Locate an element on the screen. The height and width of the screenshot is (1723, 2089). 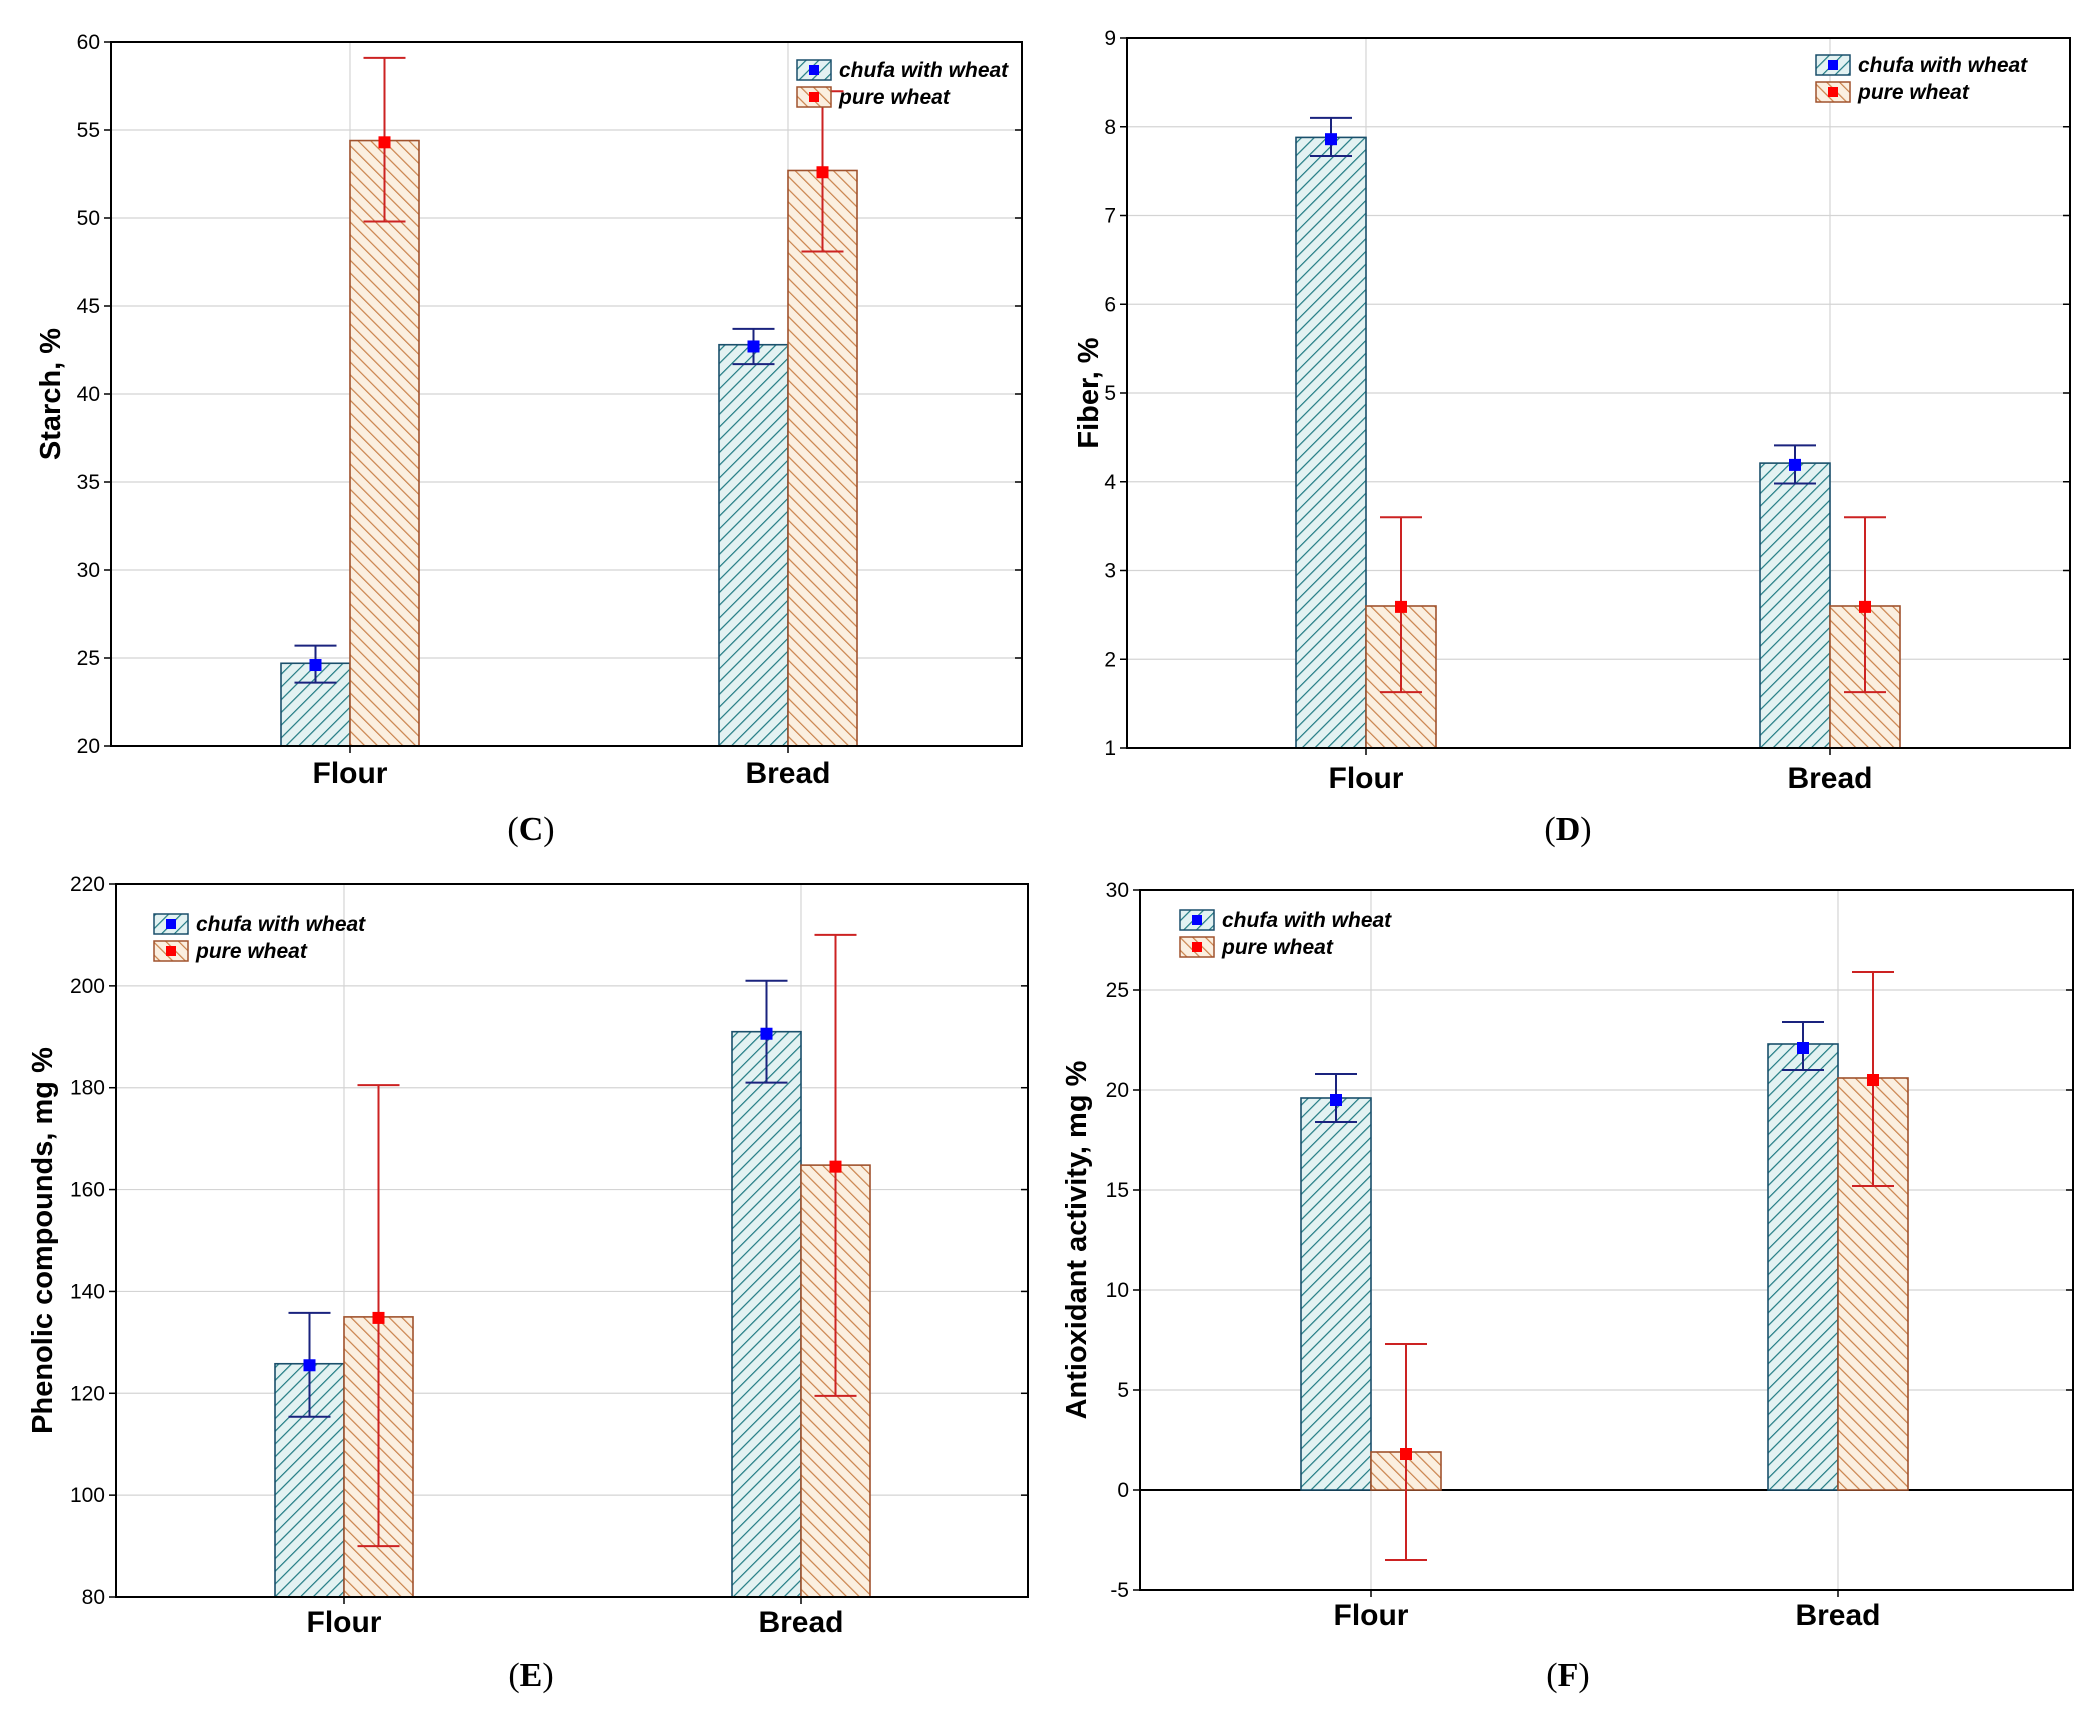
y-tick-label: -5 is located at coordinates (1119, 1590).